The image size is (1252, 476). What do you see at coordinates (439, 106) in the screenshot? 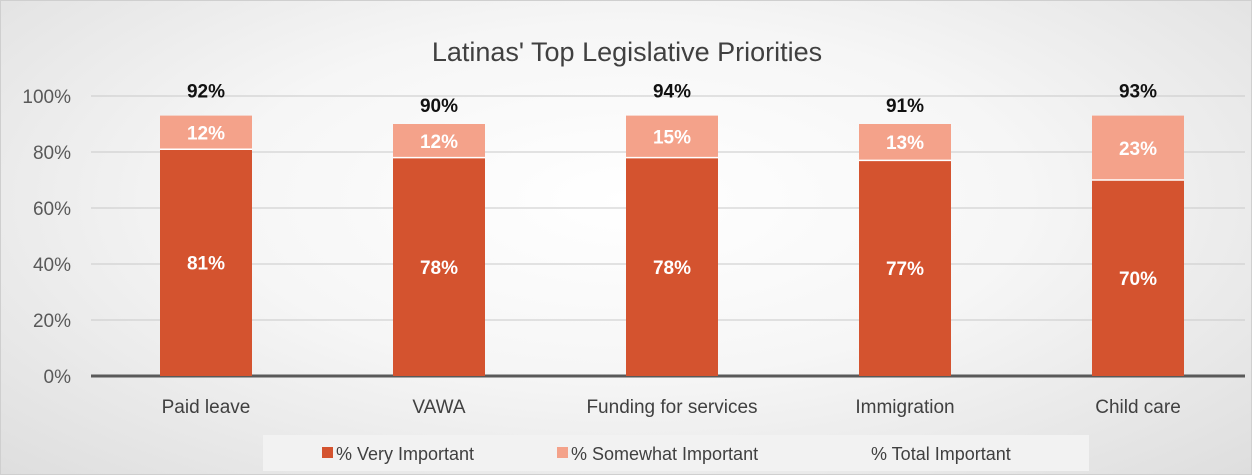
I see `label-total-important: 90%` at bounding box center [439, 106].